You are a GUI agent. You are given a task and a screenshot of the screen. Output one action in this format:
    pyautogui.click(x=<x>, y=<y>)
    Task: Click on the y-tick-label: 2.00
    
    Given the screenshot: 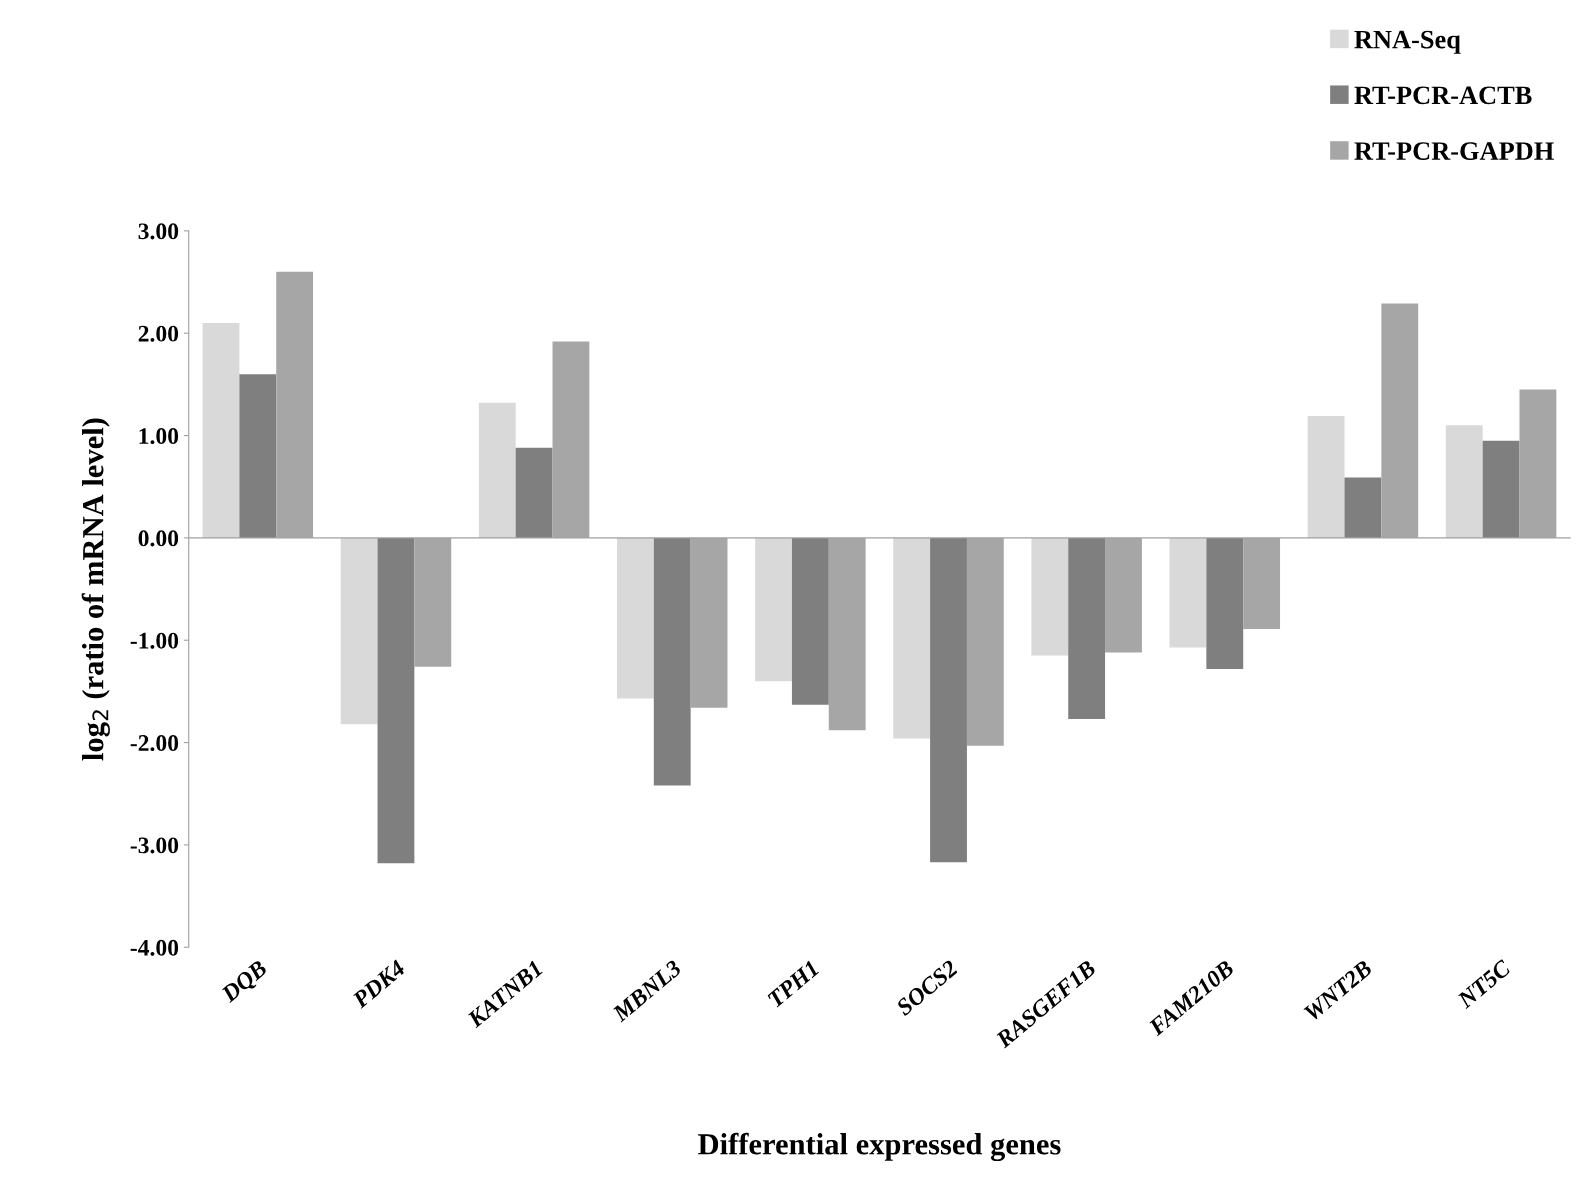 What is the action you would take?
    pyautogui.click(x=158, y=333)
    